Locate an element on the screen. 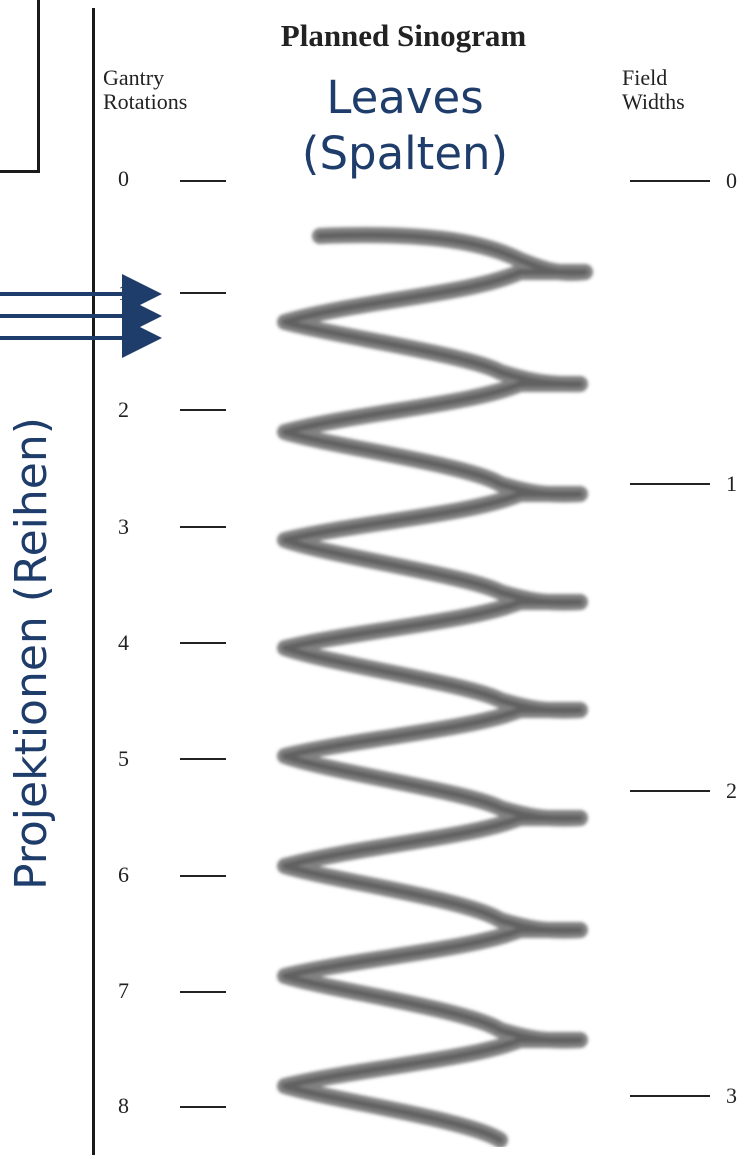 This screenshot has width=755, height=1155. rotation-label: 2 is located at coordinates (123, 409).